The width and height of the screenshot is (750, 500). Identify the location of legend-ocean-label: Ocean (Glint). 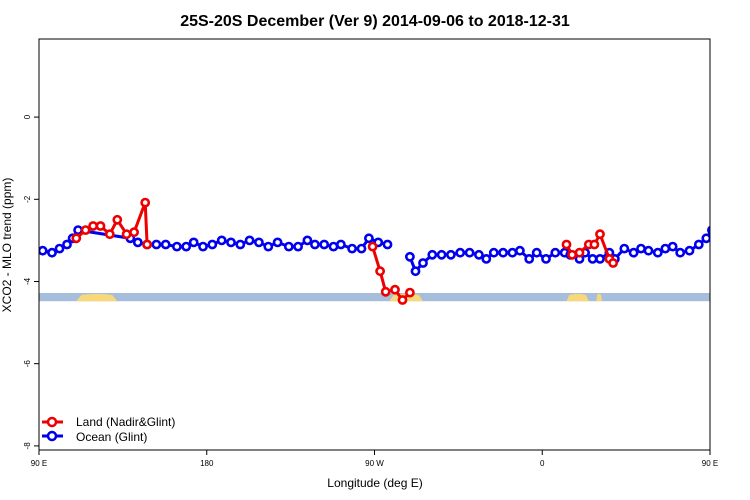
(111, 437).